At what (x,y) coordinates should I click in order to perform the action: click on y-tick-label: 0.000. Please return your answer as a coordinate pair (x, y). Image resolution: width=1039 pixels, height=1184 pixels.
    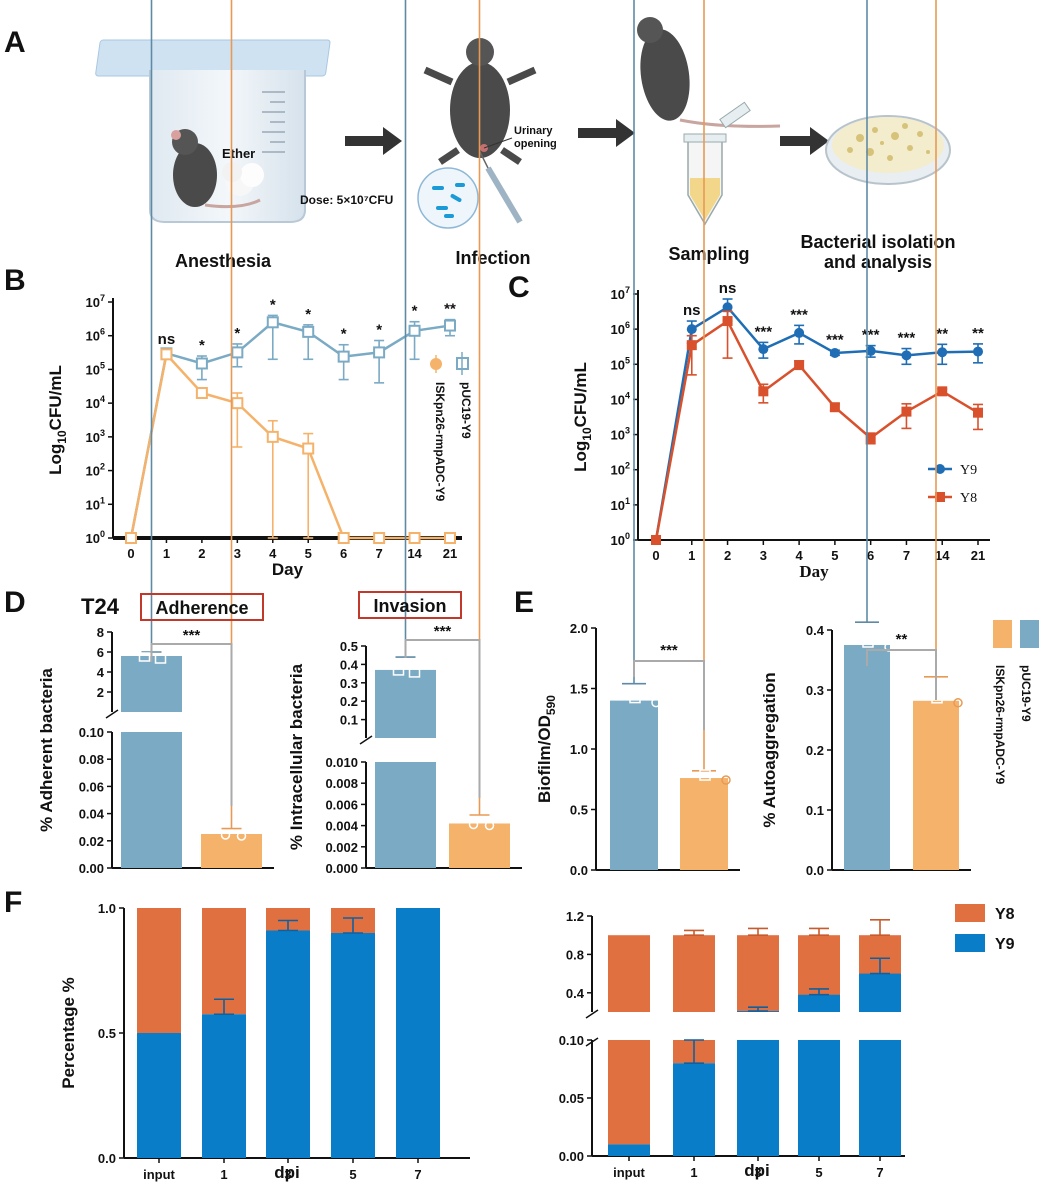
    Looking at the image, I should click on (341, 868).